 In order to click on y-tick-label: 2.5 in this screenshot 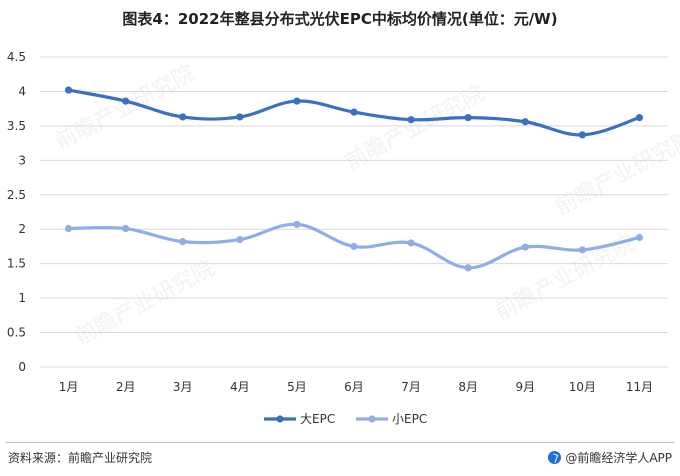, I will do `click(16, 195)`.